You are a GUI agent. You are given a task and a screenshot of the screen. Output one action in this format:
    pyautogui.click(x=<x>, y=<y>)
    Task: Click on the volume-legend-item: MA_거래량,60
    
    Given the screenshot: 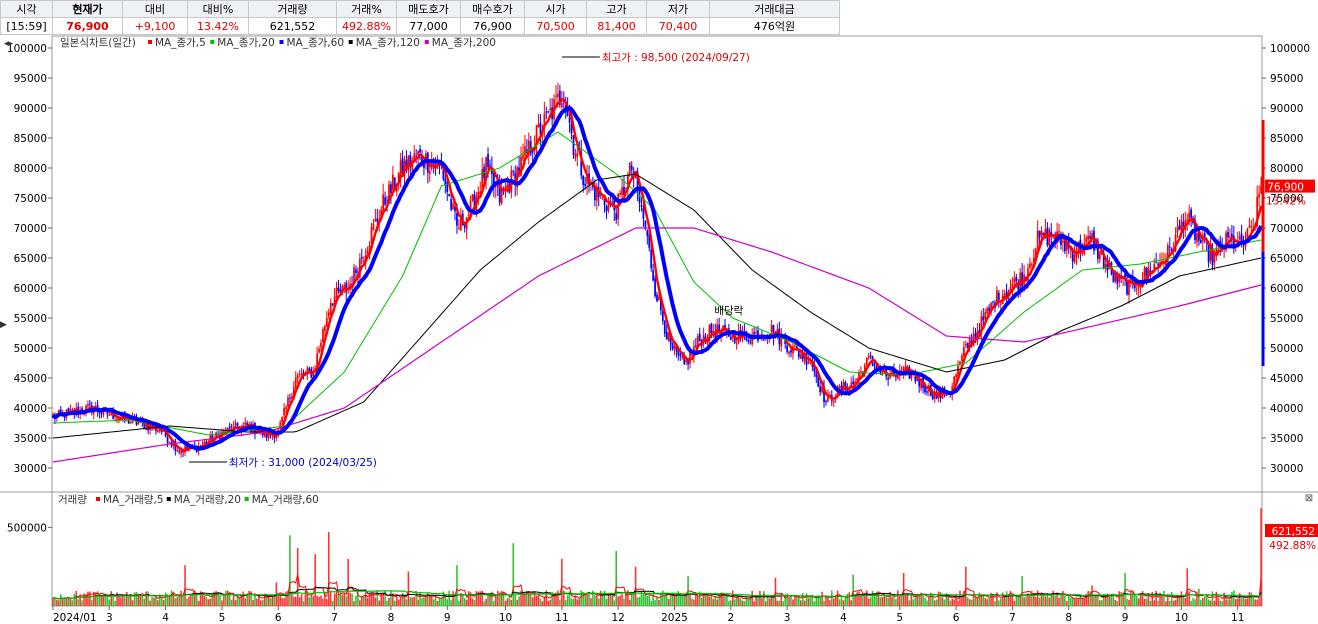 What is the action you would take?
    pyautogui.click(x=285, y=500)
    